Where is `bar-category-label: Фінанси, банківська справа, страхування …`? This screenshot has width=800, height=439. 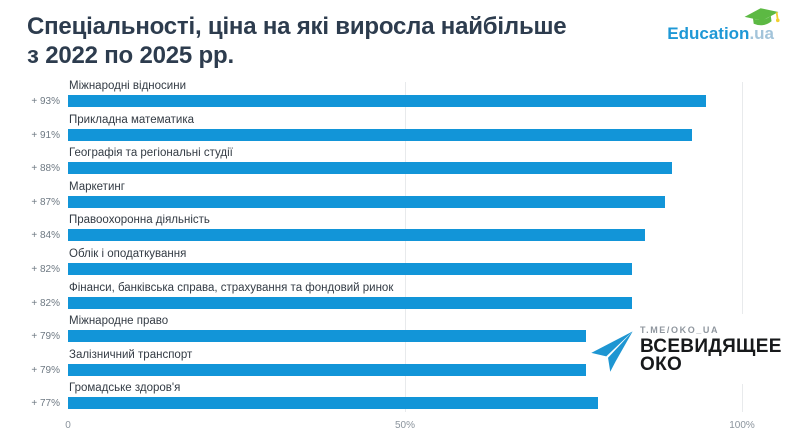 bar-category-label: Фінанси, банківська справа, страхування … is located at coordinates (231, 287).